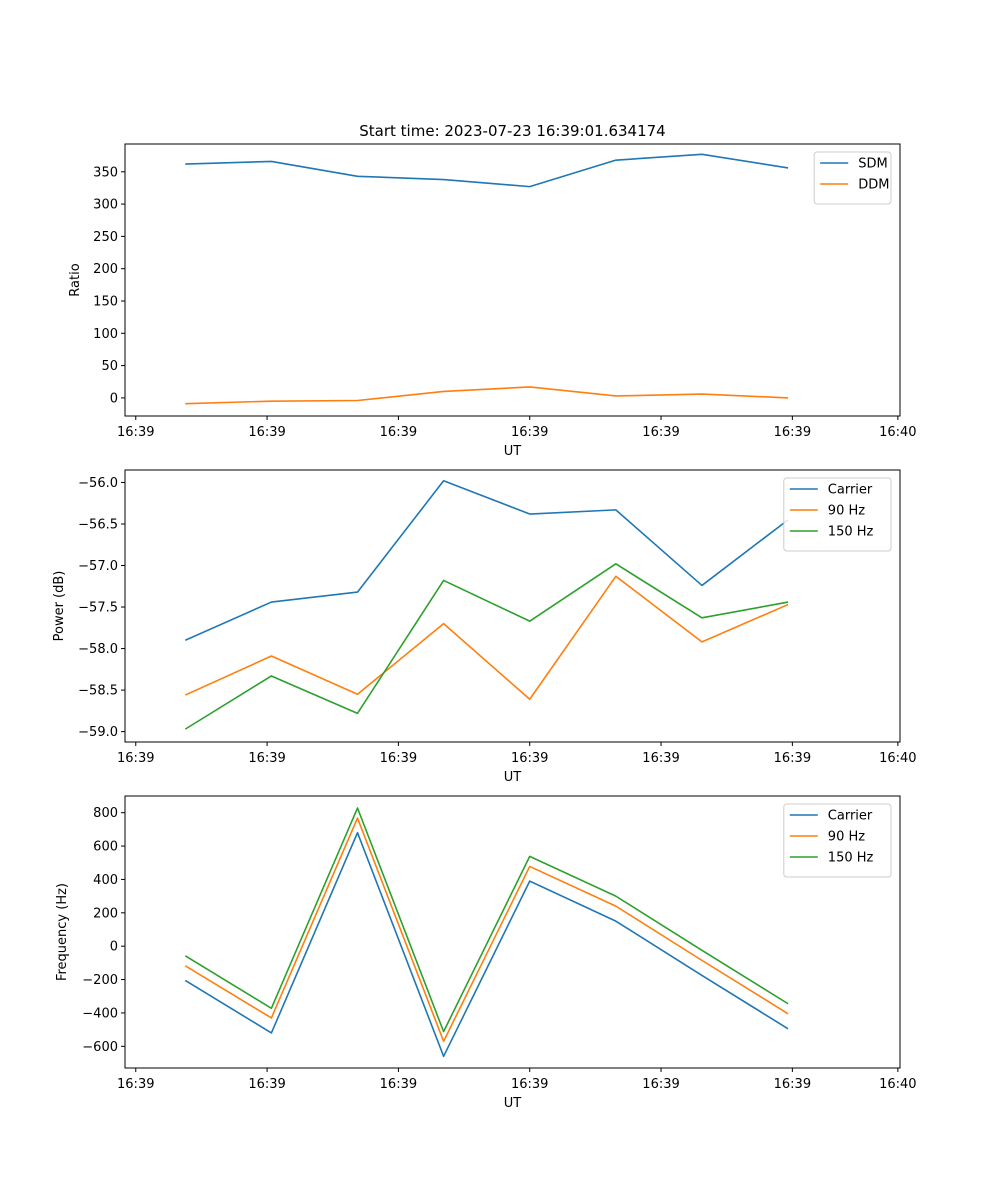 The width and height of the screenshot is (1000, 1200). What do you see at coordinates (105, 880) in the screenshot?
I see `y-tick-label: 400` at bounding box center [105, 880].